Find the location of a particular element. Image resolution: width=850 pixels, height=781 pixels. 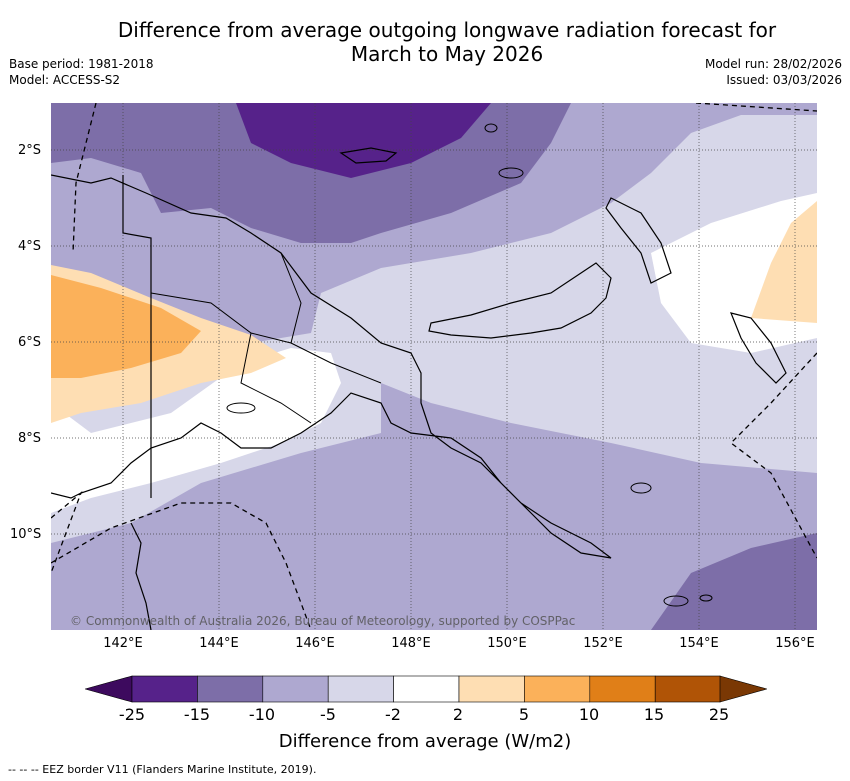

colorbar is located at coordinates (426, 689).